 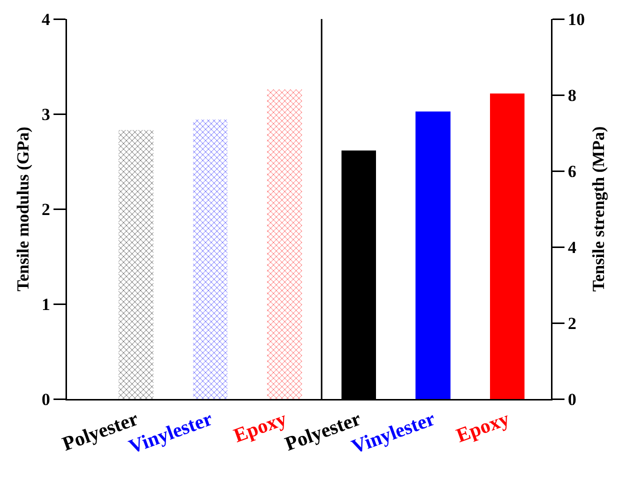 What do you see at coordinates (46, 114) in the screenshot?
I see `y-tick-label: 3` at bounding box center [46, 114].